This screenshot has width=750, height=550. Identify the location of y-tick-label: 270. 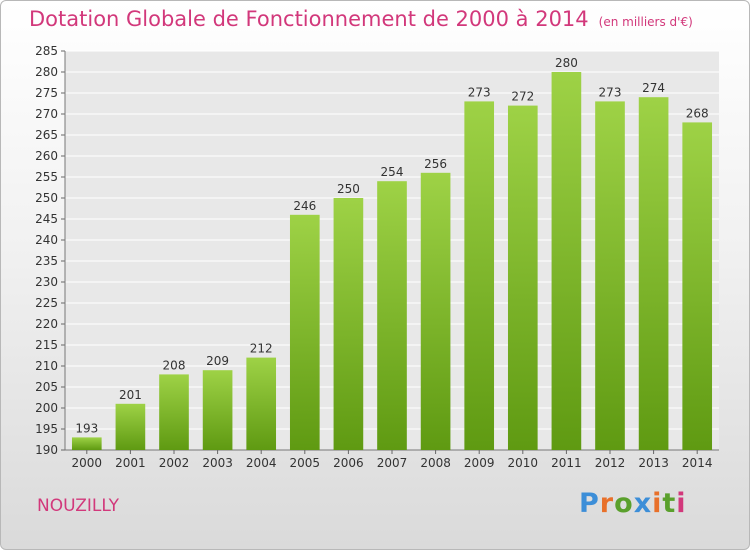
(46, 114).